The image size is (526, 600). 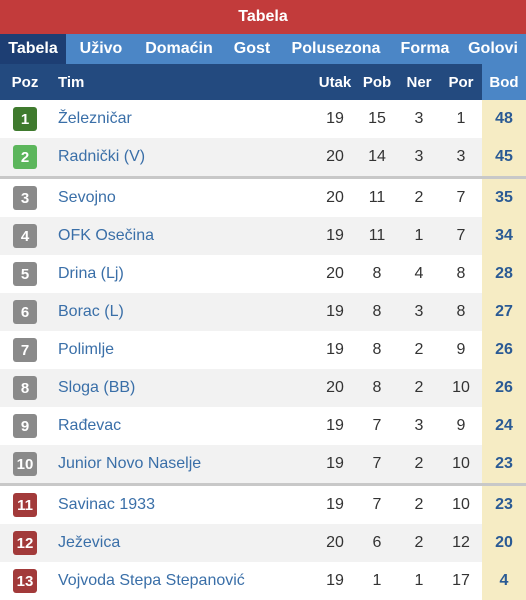 I want to click on losses-cell: 17, so click(x=461, y=580).